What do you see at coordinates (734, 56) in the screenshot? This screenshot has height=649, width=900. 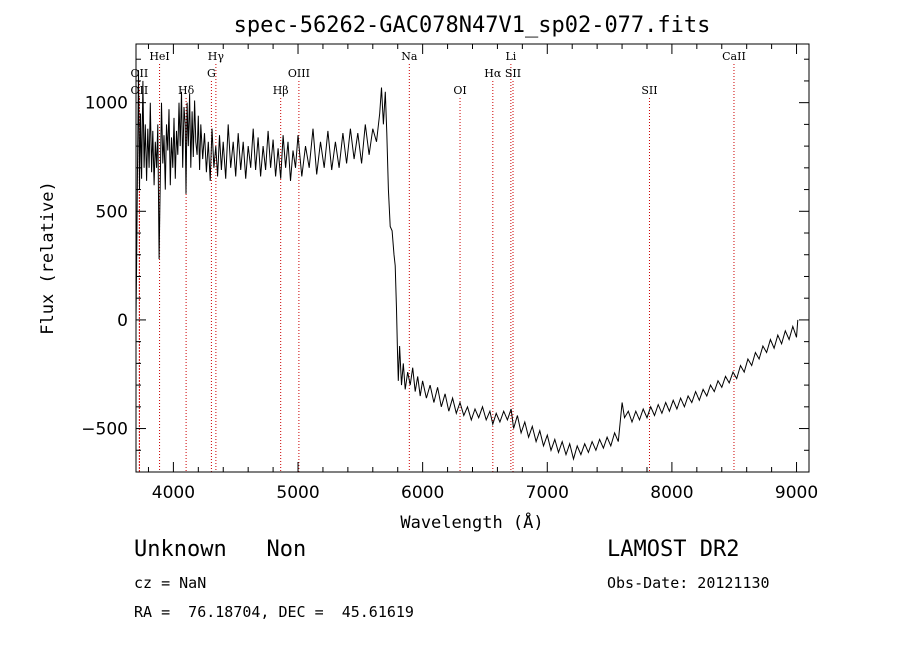 I see `line-marker-label: CaII` at bounding box center [734, 56].